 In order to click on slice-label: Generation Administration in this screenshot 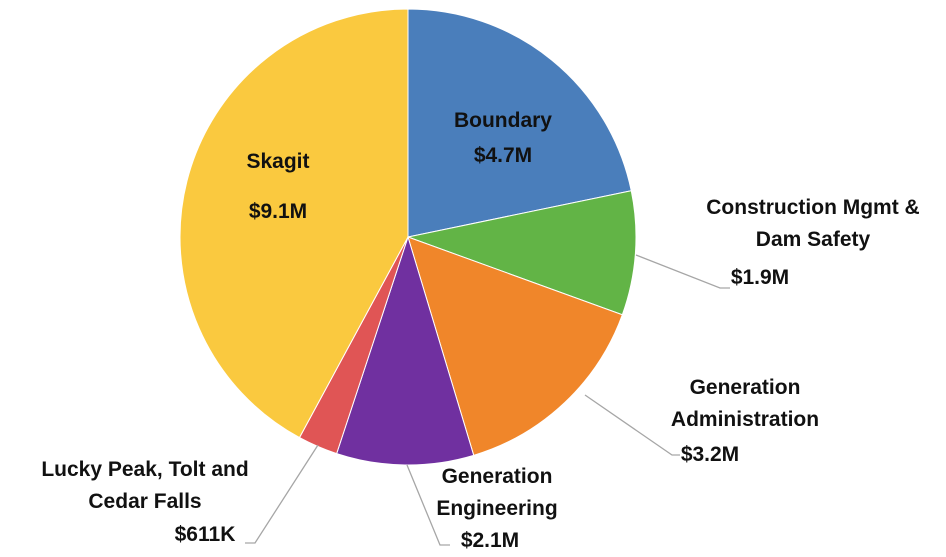, I will do `click(745, 403)`.